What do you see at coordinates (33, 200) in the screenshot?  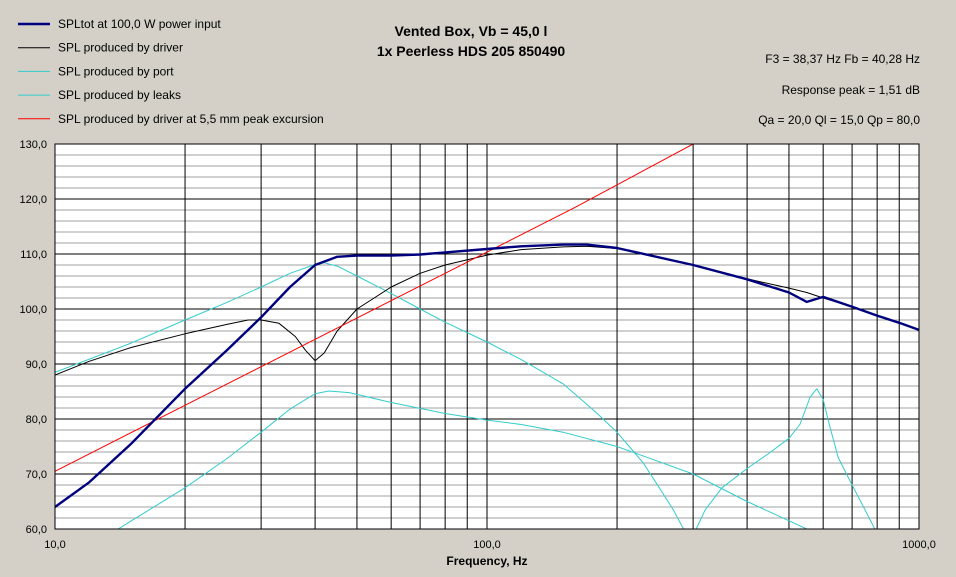 I see `y-tick-label: 120,0` at bounding box center [33, 200].